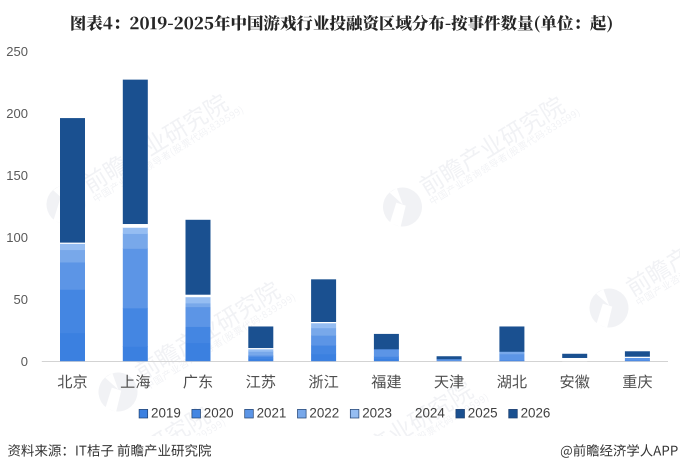  Describe the element at coordinates (17, 51) in the screenshot. I see `svg-text: 250` at that location.